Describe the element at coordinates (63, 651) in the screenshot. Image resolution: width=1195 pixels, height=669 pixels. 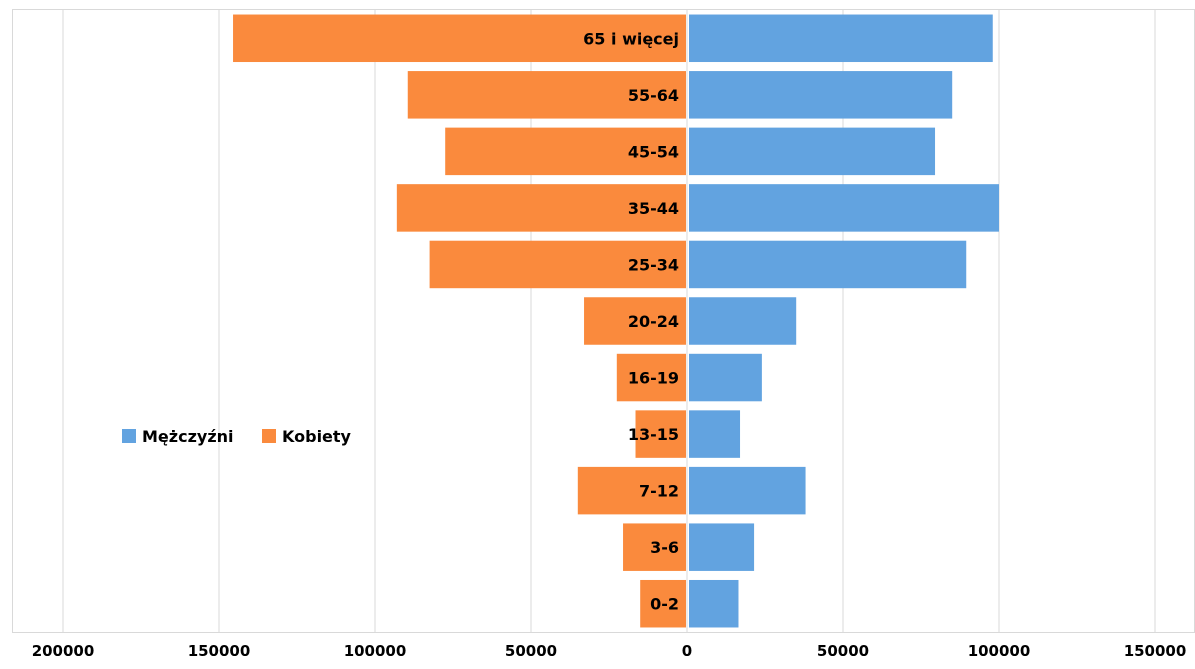
I see `x-tick-label: 200000` at that location.